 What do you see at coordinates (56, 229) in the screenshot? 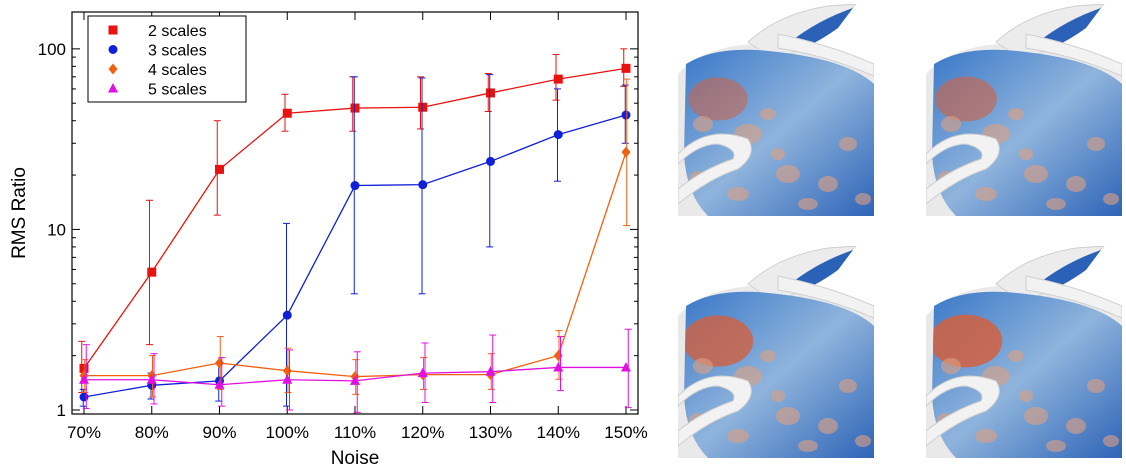
I see `y-tick-label: 10` at bounding box center [56, 229].